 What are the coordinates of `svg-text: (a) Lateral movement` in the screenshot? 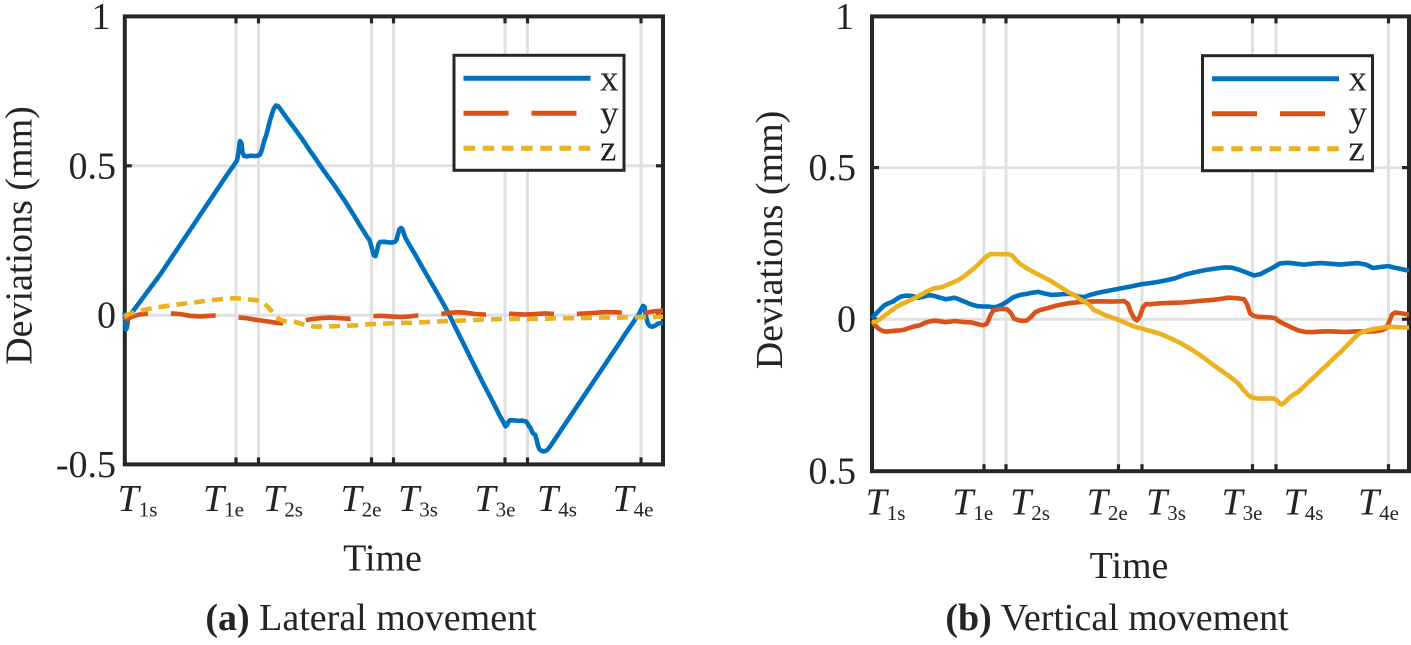 It's located at (371, 618).